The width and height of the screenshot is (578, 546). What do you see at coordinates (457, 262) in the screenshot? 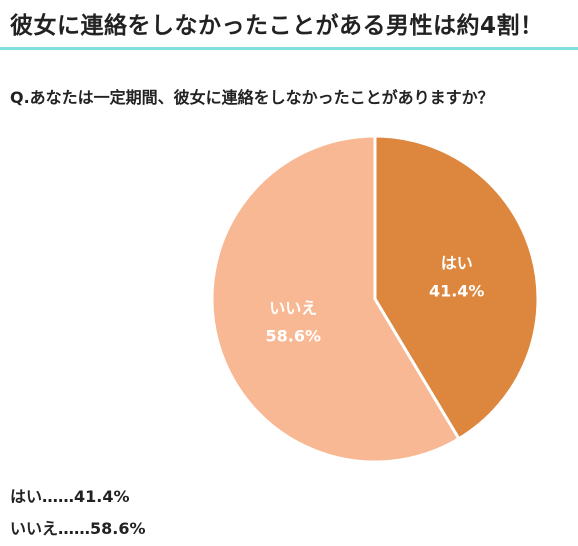
I see `pie-slice-label-0: はい` at bounding box center [457, 262].